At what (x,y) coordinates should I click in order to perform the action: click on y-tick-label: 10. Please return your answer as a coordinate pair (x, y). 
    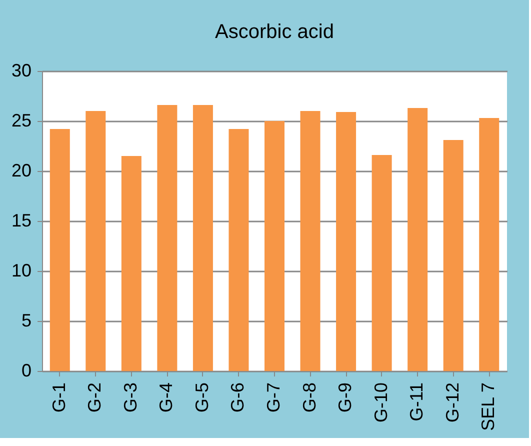
    Looking at the image, I should click on (21, 270).